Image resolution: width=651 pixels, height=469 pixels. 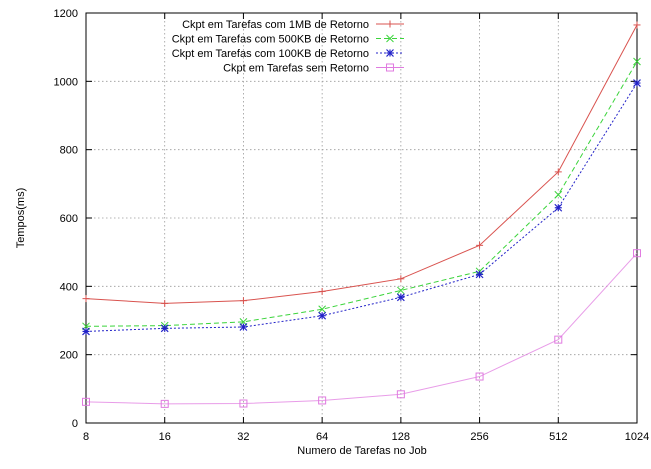 What do you see at coordinates (637, 437) in the screenshot?
I see `x-tick-label: 1024` at bounding box center [637, 437].